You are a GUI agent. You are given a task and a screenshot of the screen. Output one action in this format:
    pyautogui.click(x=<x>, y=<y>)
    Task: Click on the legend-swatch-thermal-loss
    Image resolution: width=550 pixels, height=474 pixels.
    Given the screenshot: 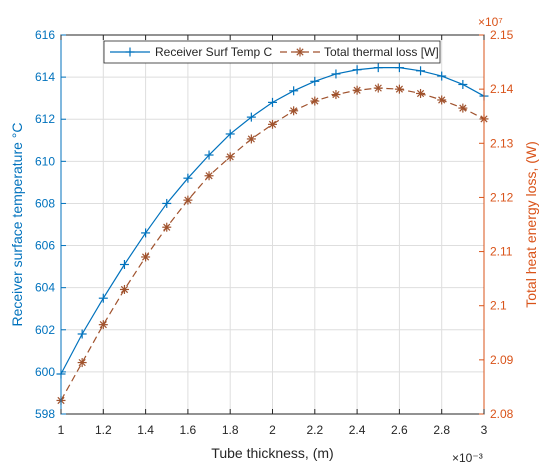 What is the action you would take?
    pyautogui.click(x=300, y=52)
    